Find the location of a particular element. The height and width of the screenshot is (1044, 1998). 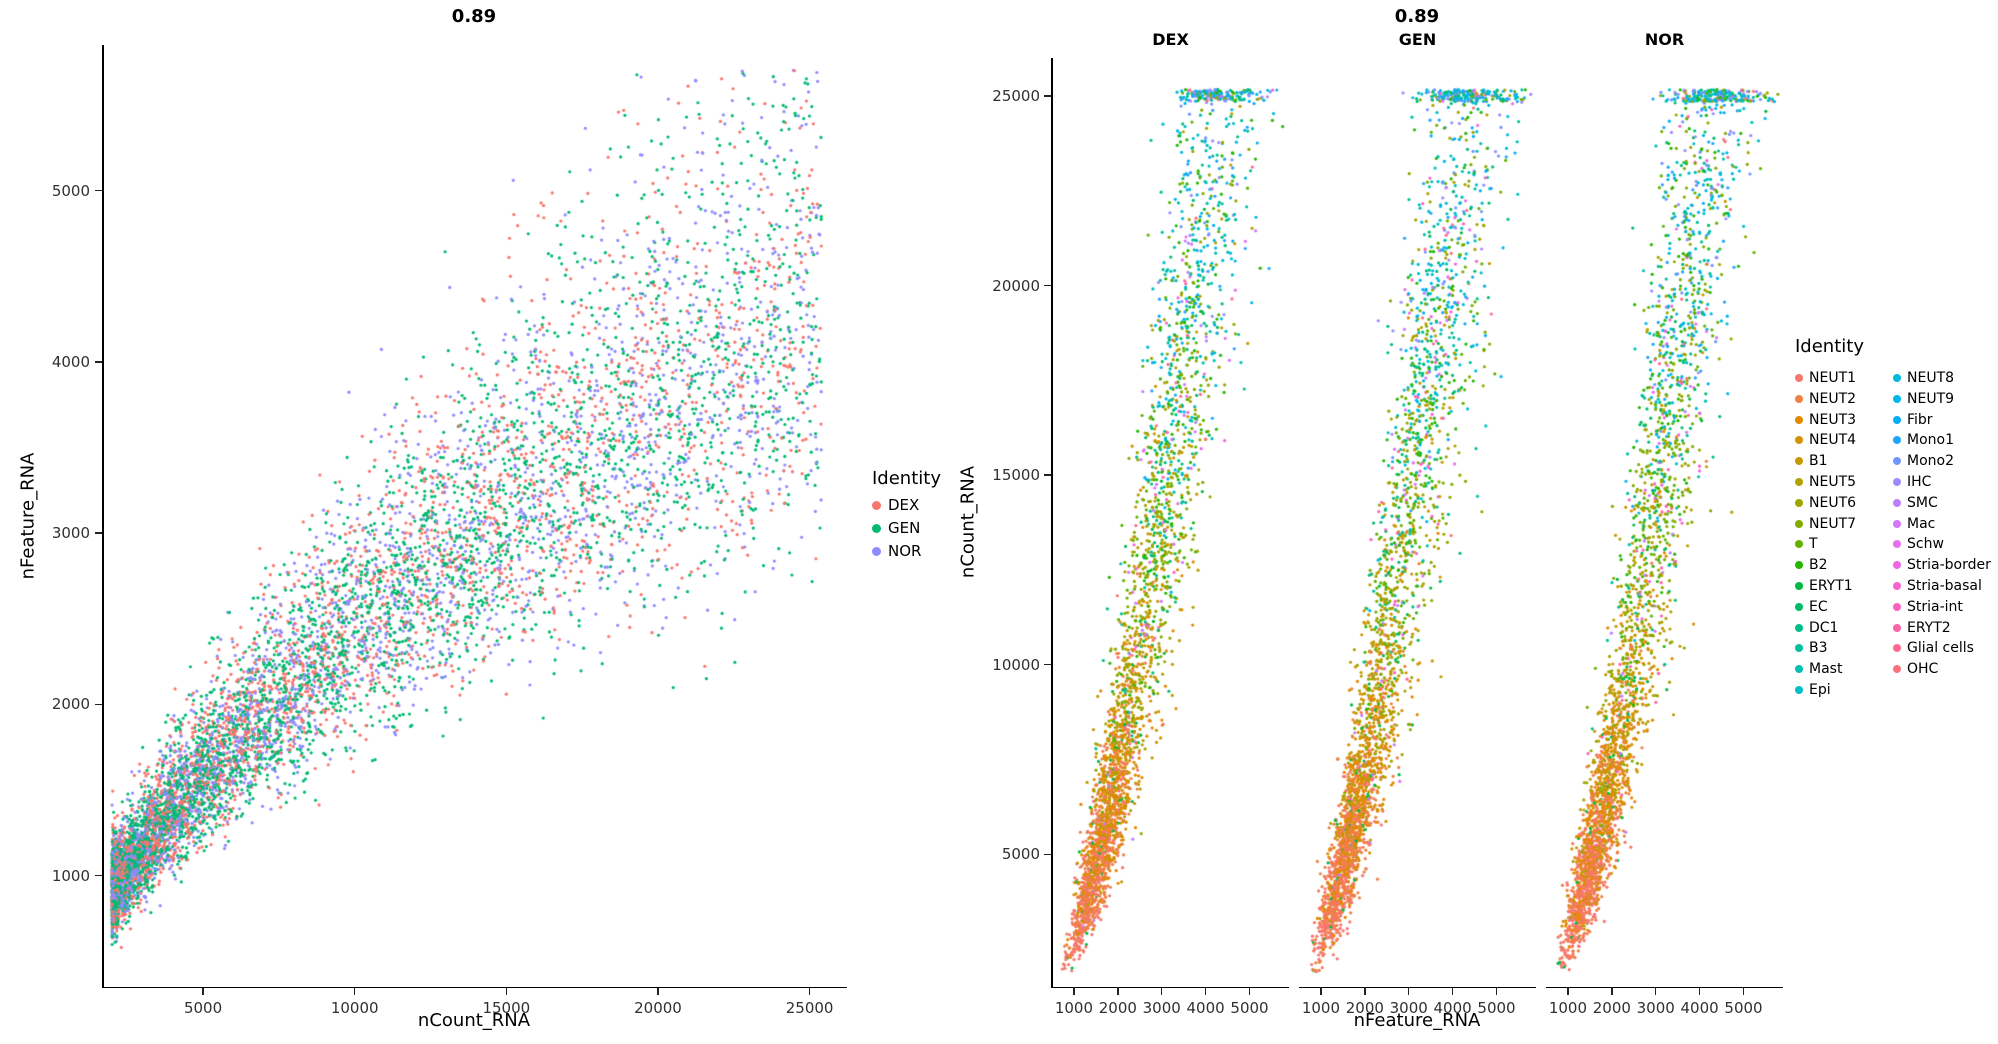

legend-swatch-neut8 is located at coordinates (1897, 378).